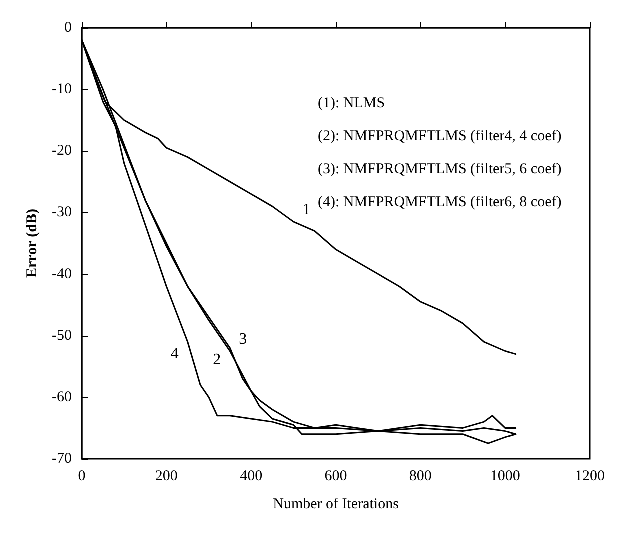  I want to click on x-tick-label: 200, so click(166, 476).